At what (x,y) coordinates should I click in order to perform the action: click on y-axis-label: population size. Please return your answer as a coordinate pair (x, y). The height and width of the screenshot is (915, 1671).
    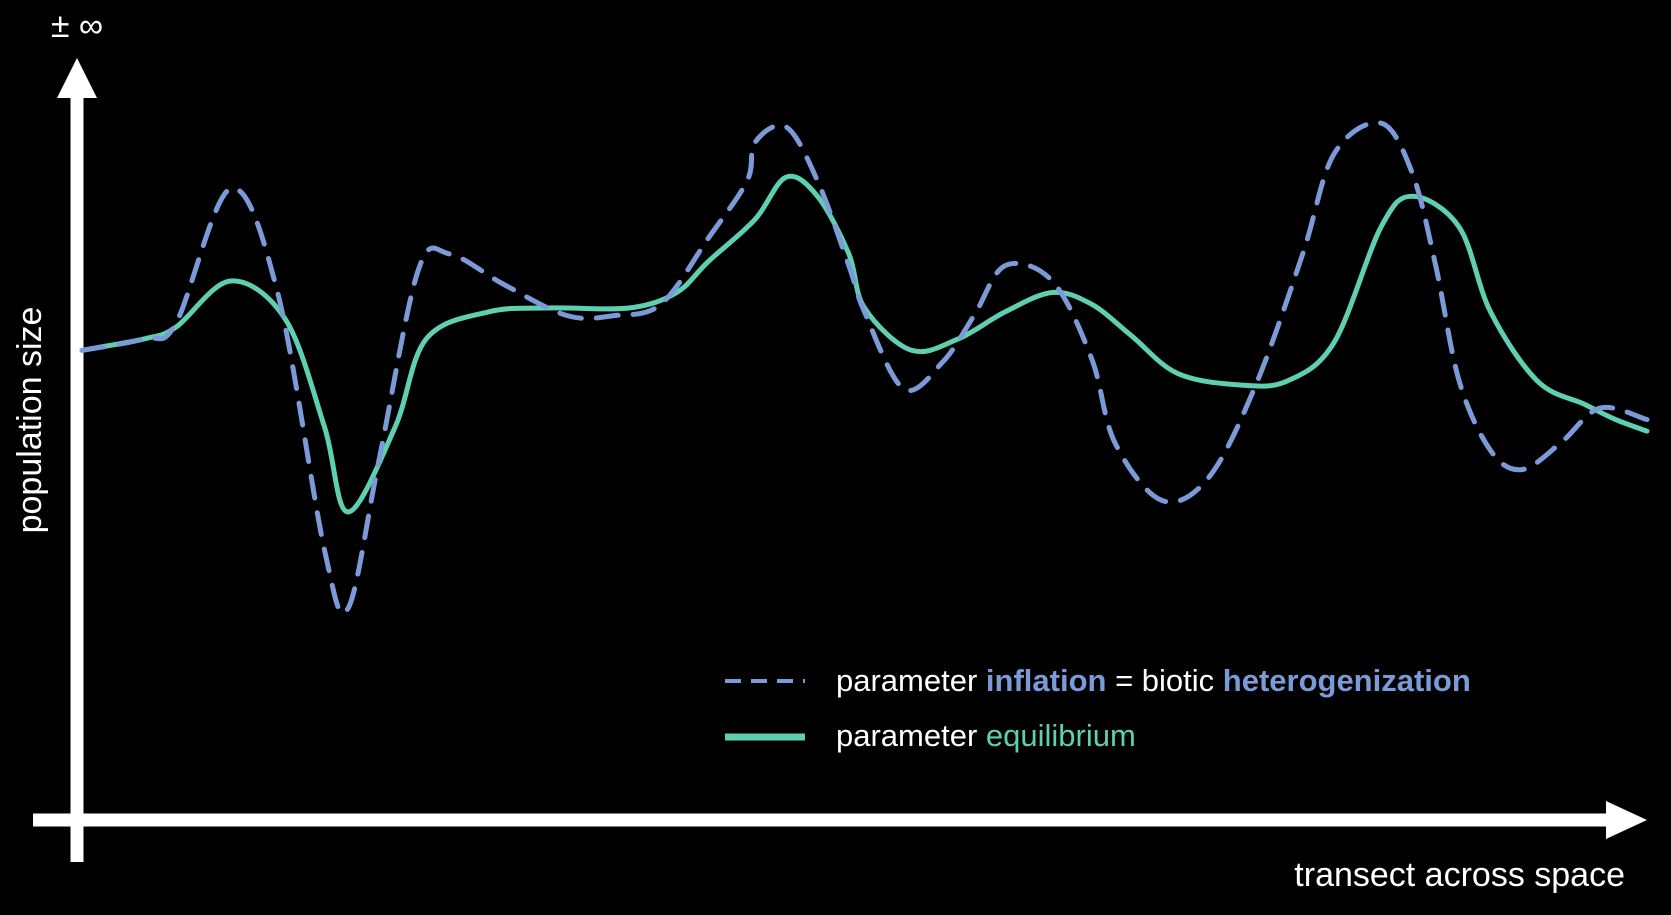
    Looking at the image, I should click on (30, 420).